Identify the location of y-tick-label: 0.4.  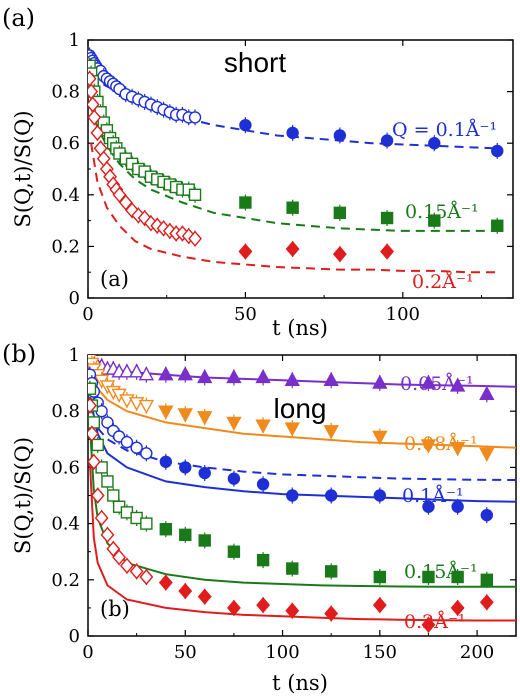
(65, 195).